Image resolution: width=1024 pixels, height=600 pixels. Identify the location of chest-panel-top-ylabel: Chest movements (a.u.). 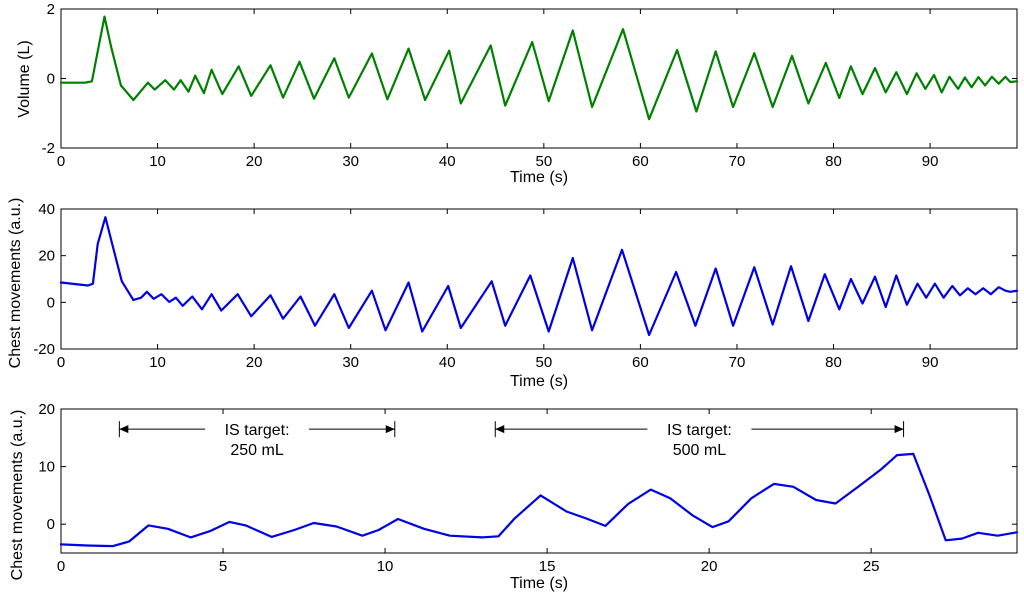
(15, 283).